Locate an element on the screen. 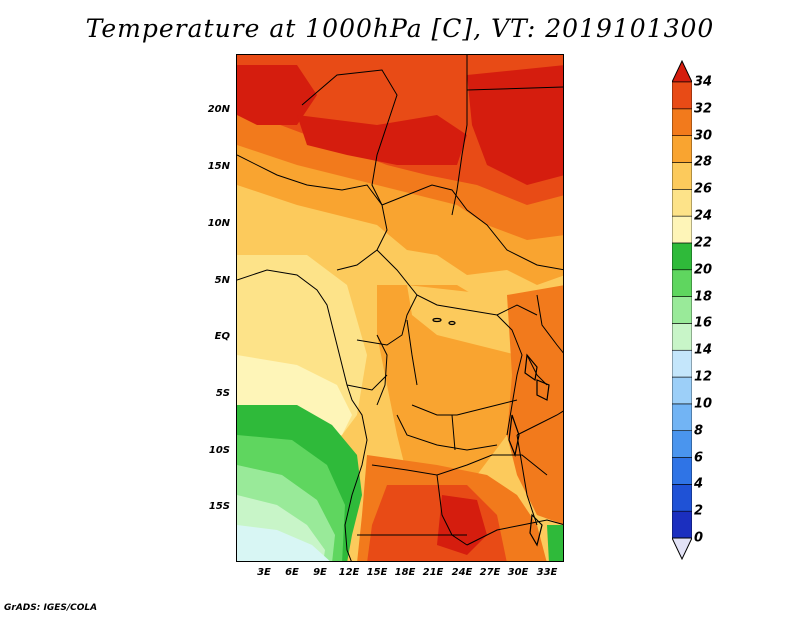 The image size is (800, 618). lat-label-5s: 5S is located at coordinates (222, 393).